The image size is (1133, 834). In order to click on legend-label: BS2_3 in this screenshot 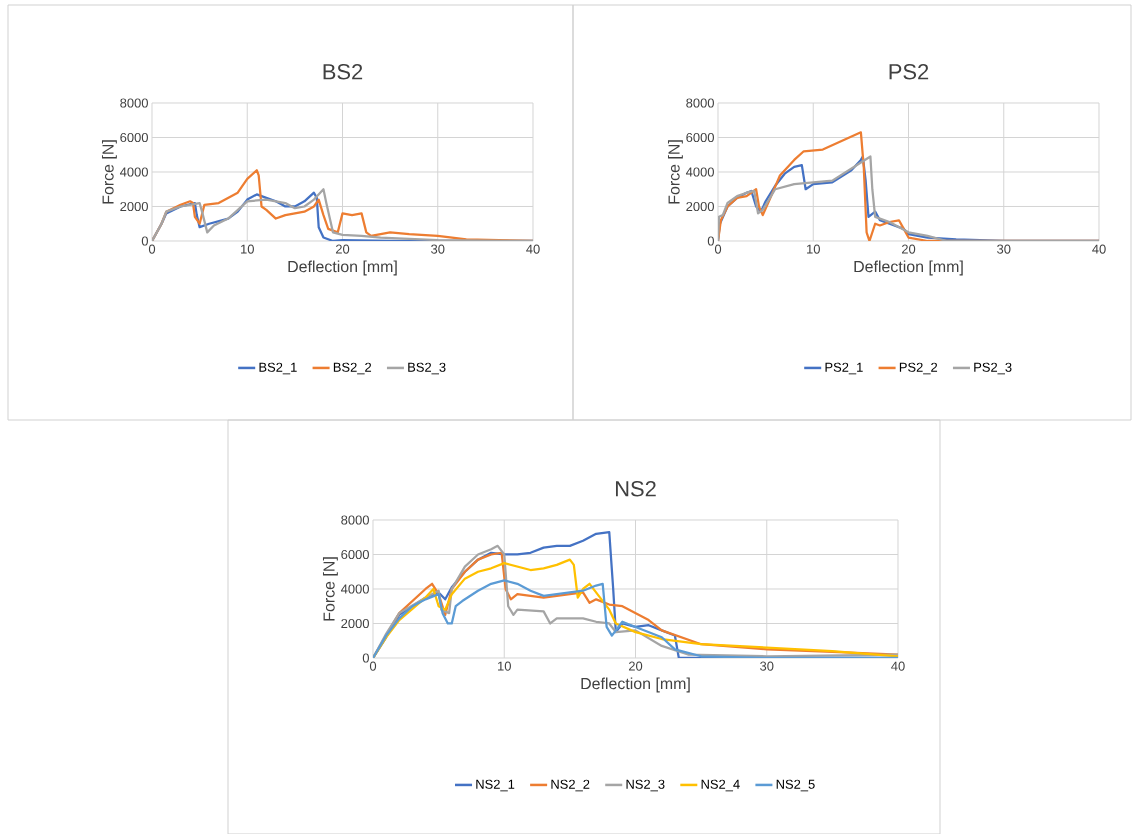, I will do `click(427, 368)`.